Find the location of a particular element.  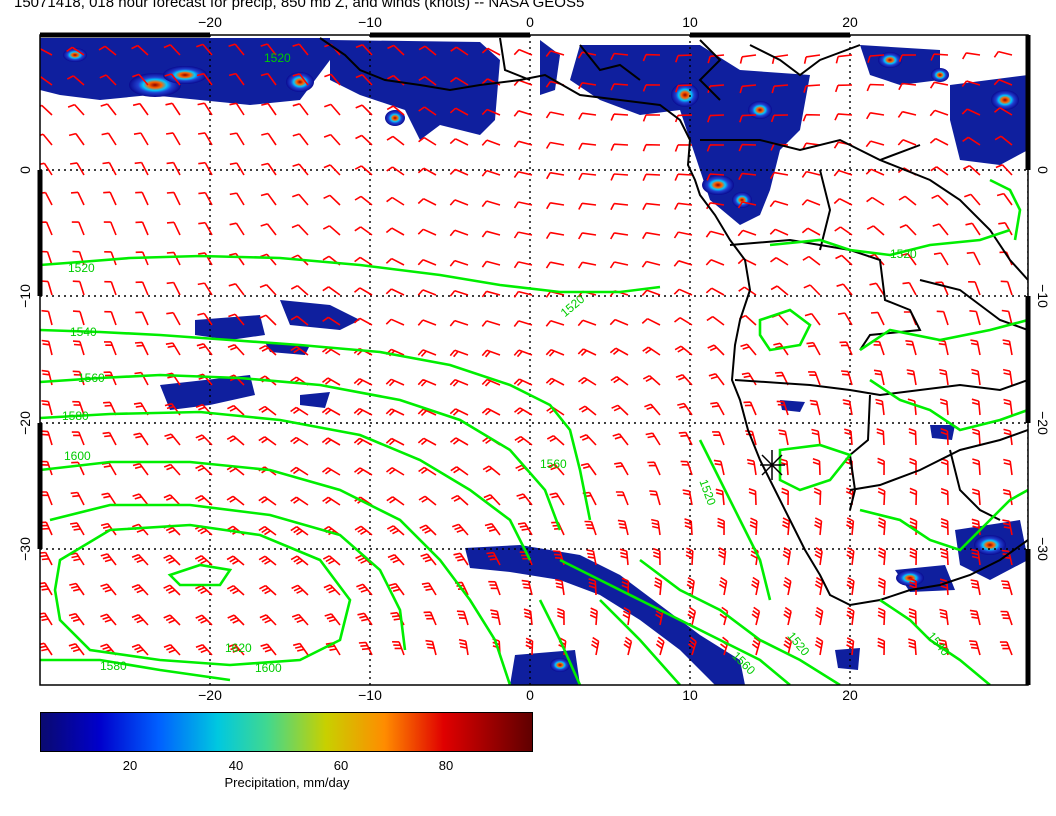

colorbar-tick-label: 40 is located at coordinates (236, 765).